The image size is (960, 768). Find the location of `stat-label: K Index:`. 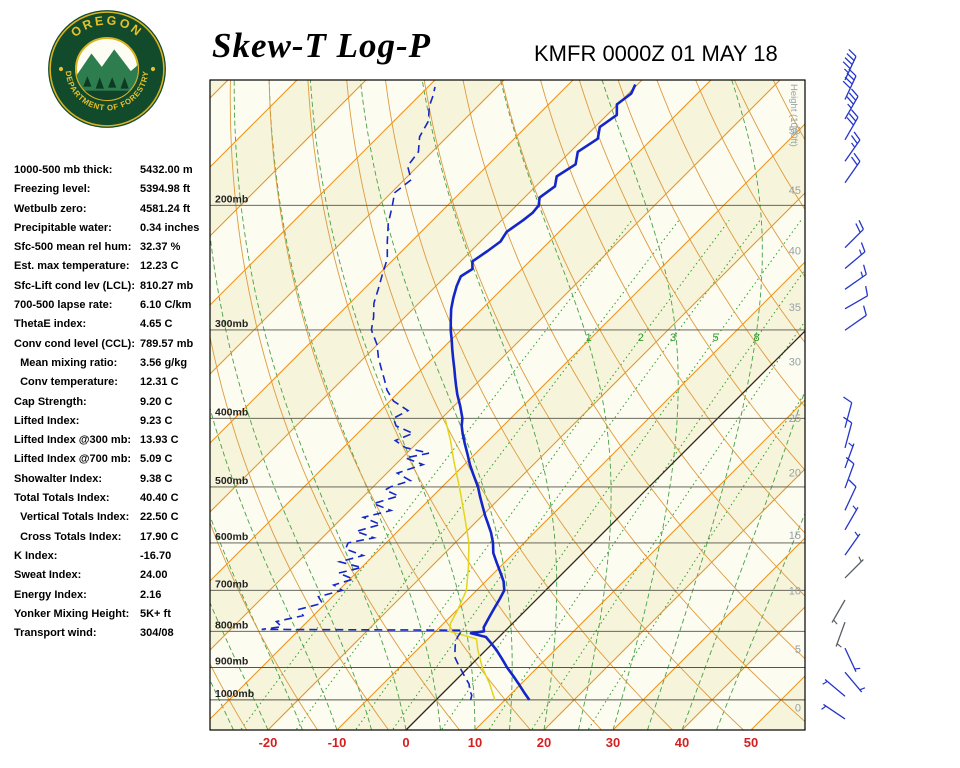

stat-label: K Index: is located at coordinates (36, 555).